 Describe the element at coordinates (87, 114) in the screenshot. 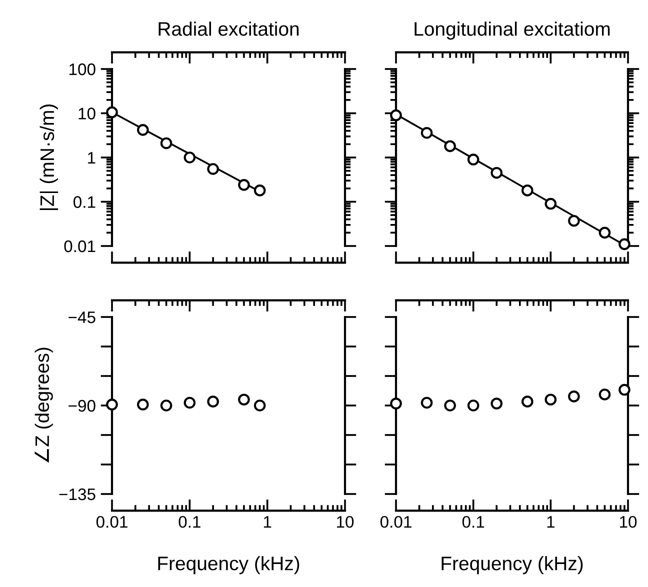

I see `y-tick-label: 10` at that location.